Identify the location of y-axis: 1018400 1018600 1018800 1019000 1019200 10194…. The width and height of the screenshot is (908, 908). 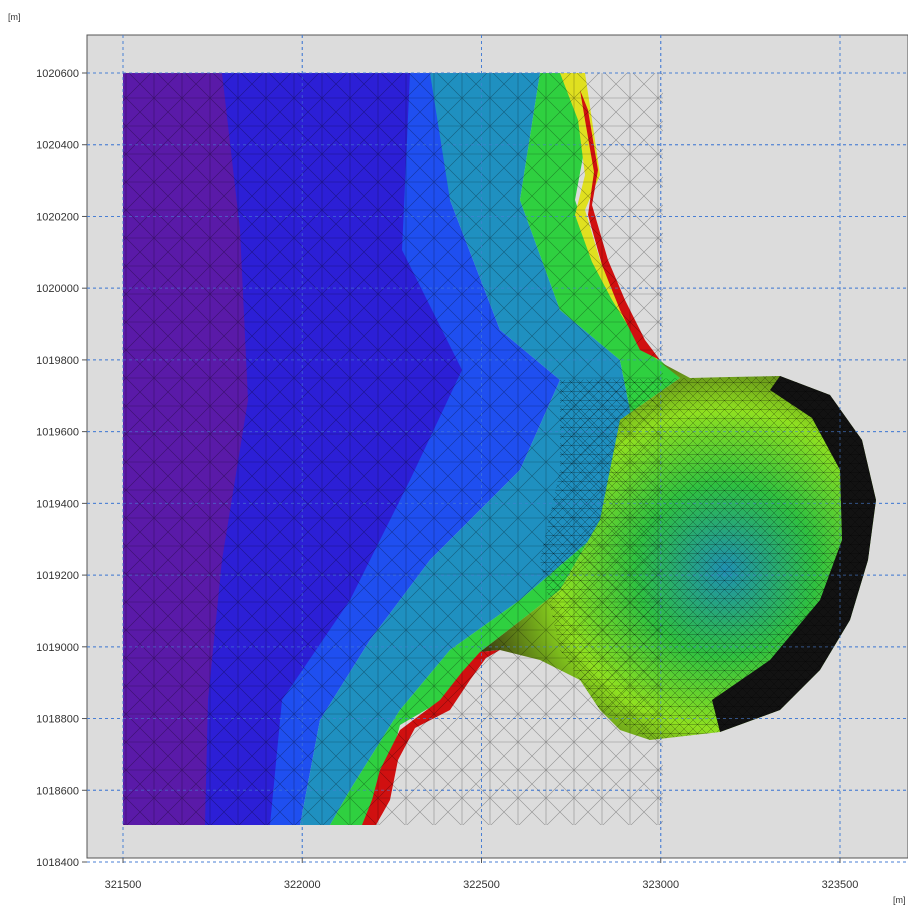
(61, 468).